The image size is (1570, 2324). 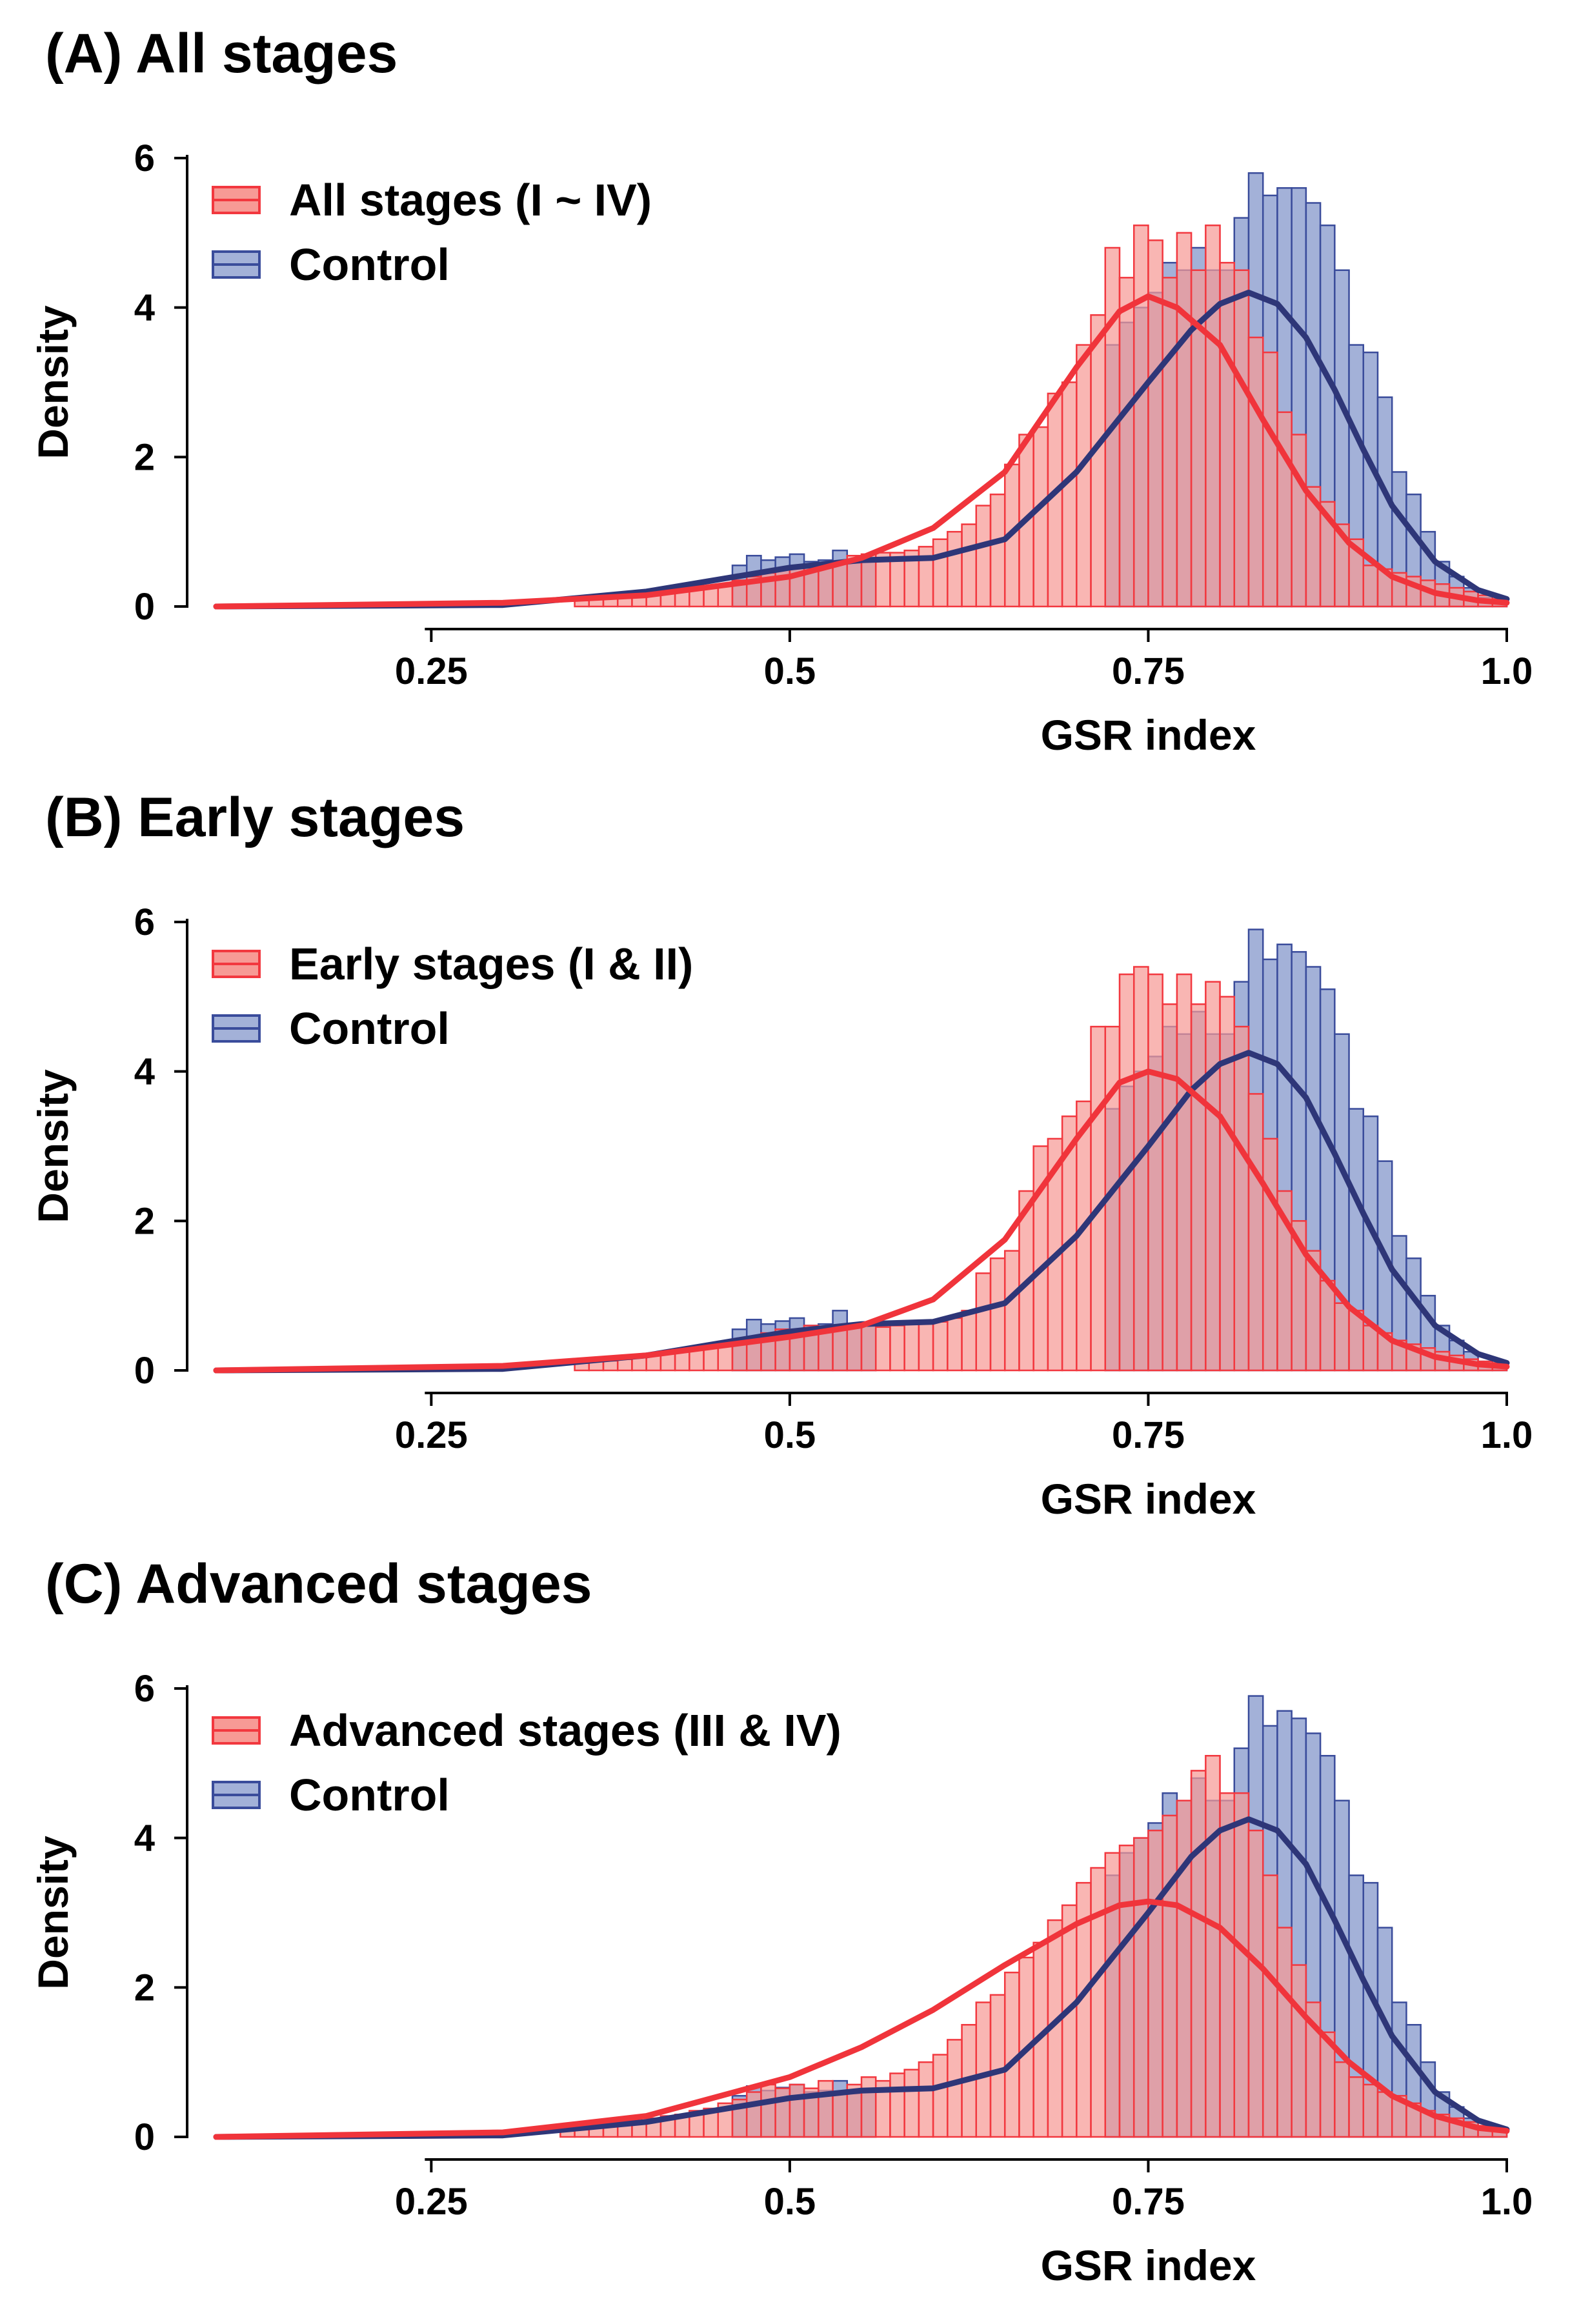 What do you see at coordinates (255, 817) in the screenshot?
I see `panel-b-title: (B) Early stages` at bounding box center [255, 817].